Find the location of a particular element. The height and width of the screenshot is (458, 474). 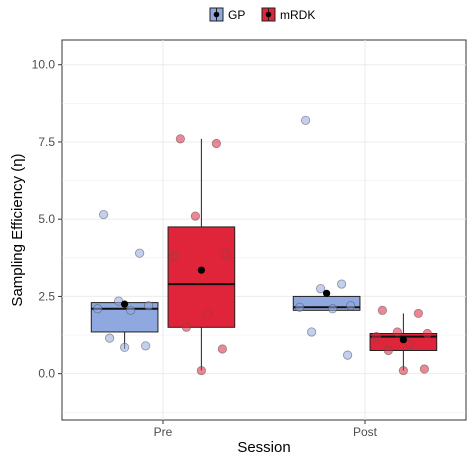

y-tick-label: 5.0 is located at coordinates (46, 219).